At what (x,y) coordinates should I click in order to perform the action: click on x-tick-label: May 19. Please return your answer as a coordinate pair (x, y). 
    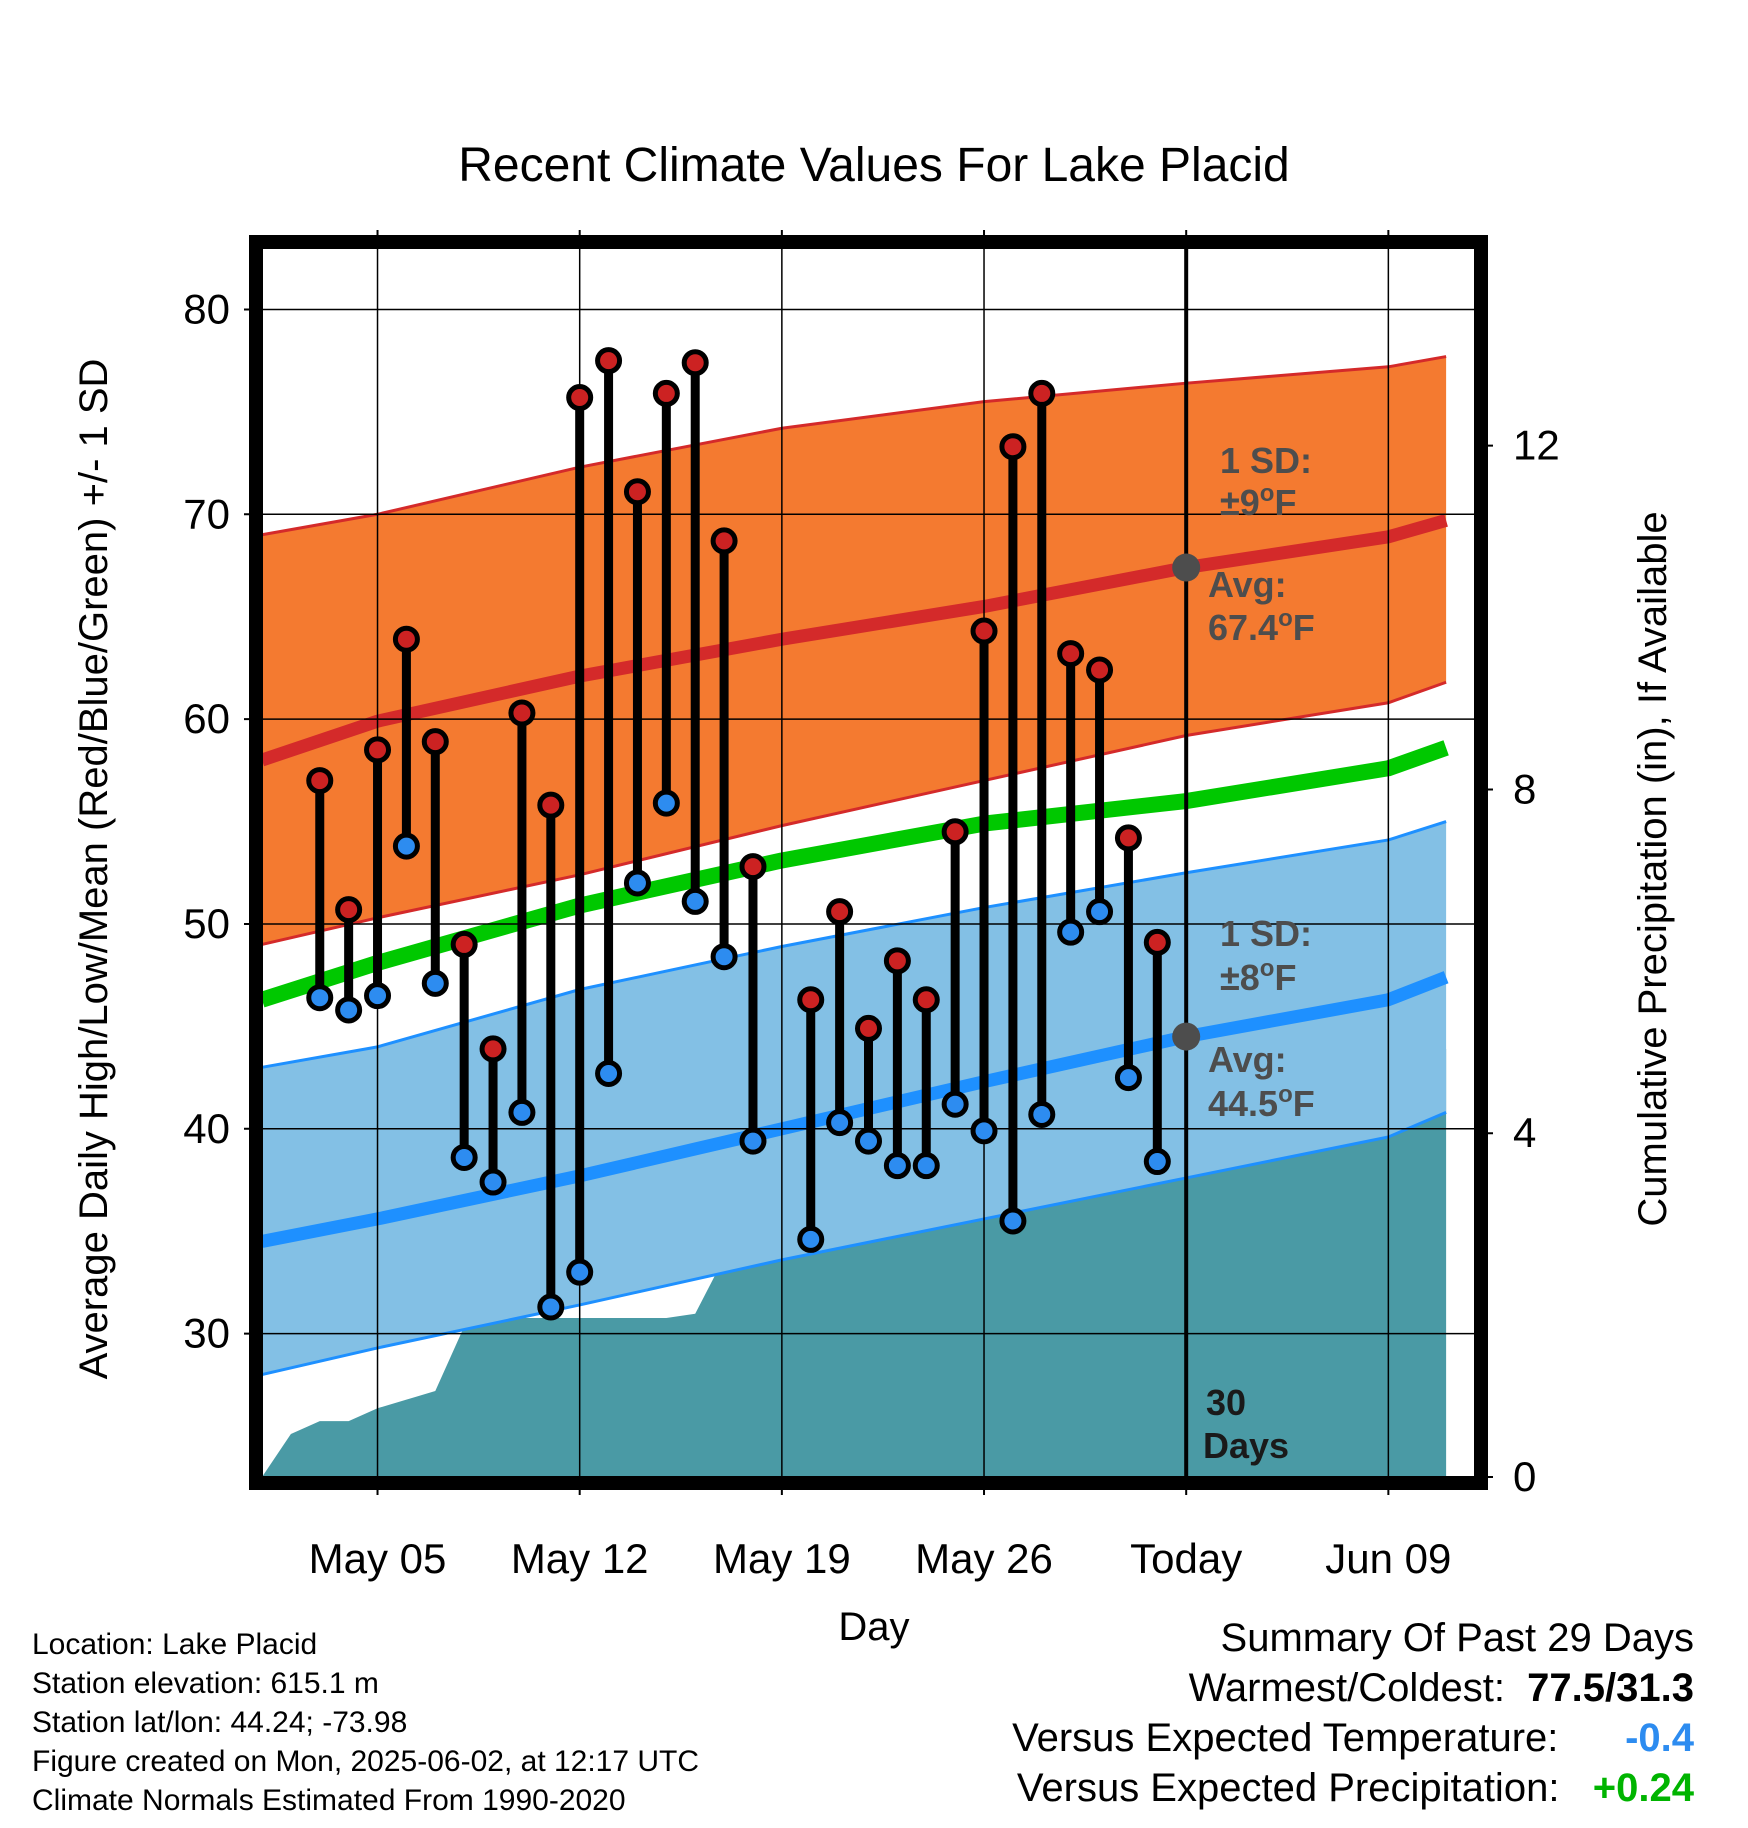
    Looking at the image, I should click on (782, 1558).